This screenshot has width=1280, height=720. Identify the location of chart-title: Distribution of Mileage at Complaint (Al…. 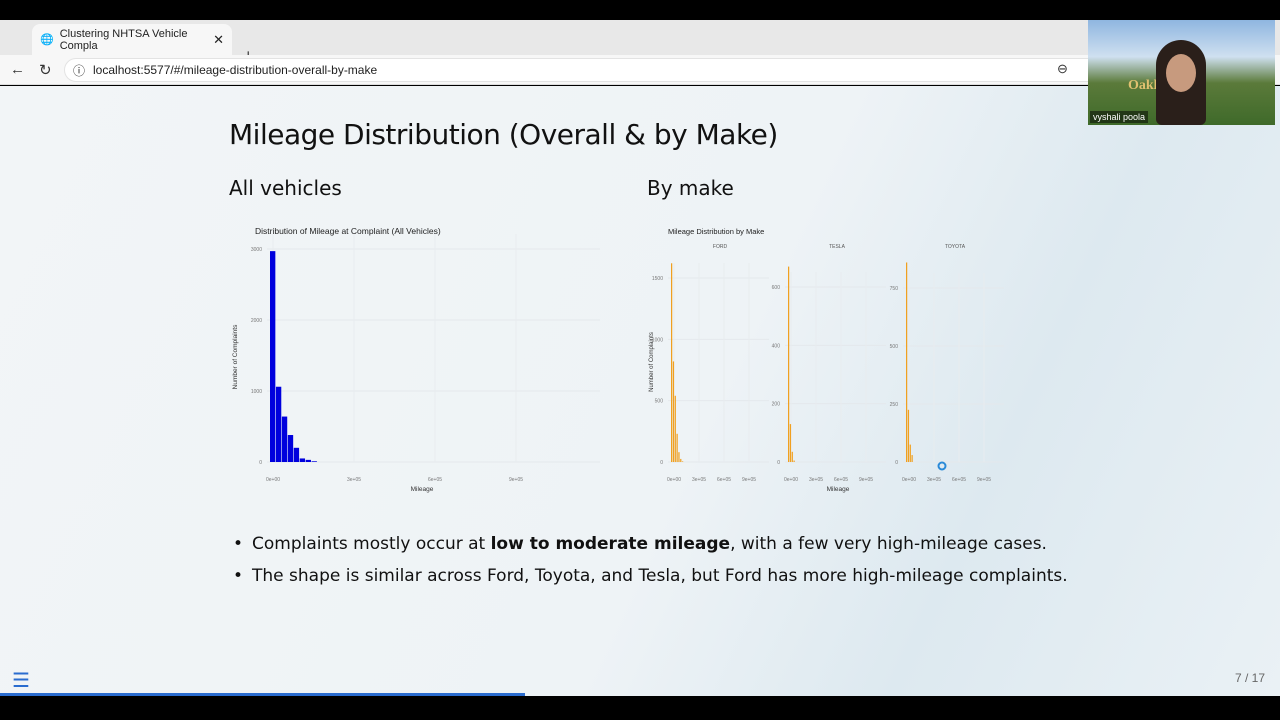
(348, 231).